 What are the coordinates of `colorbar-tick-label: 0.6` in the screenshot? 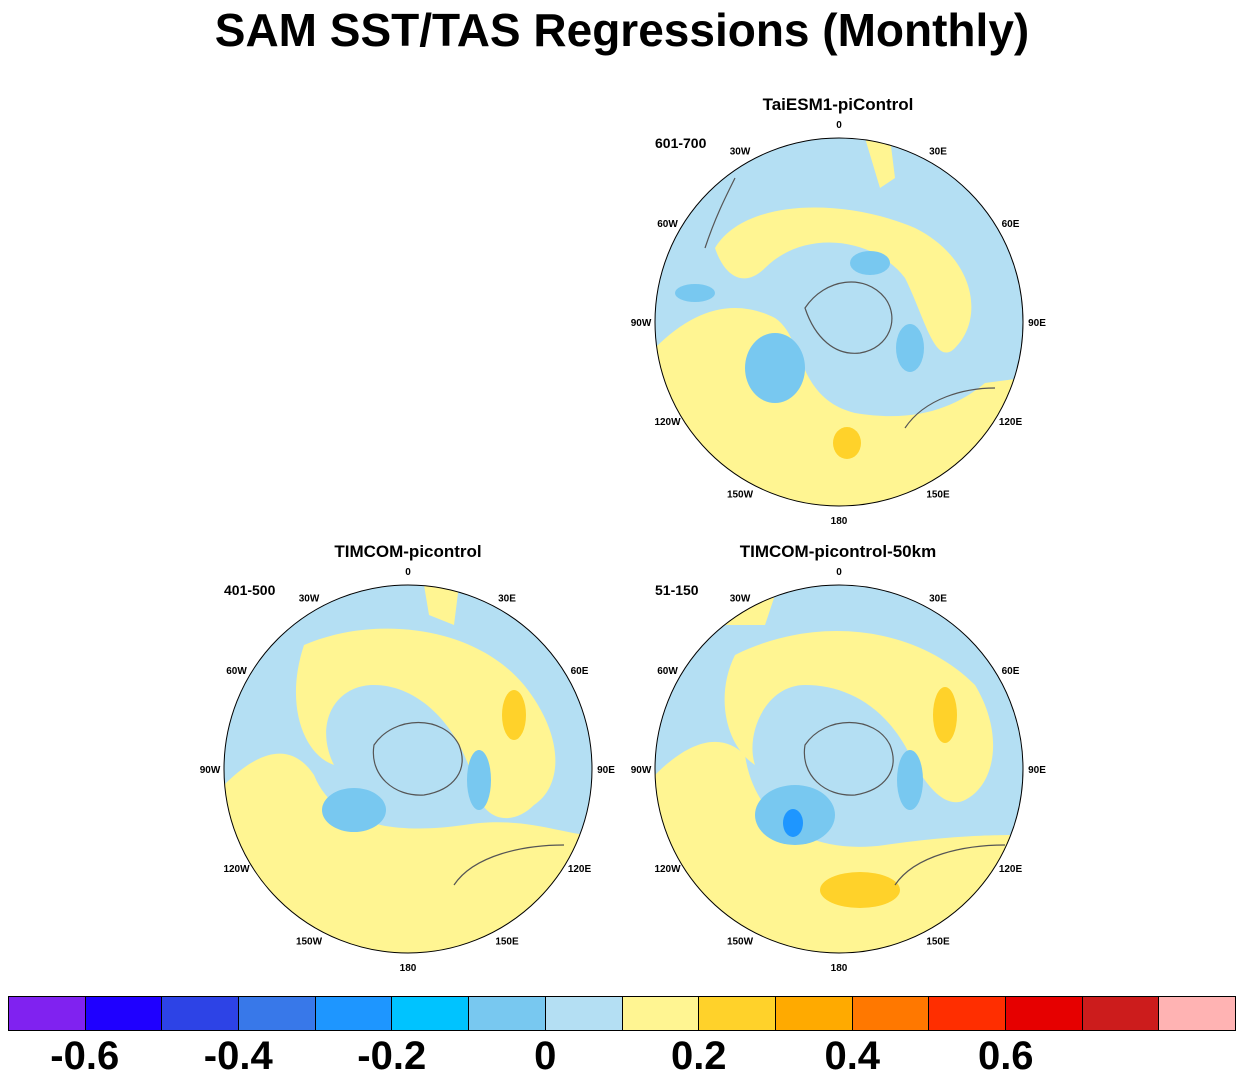 It's located at (1005, 1056).